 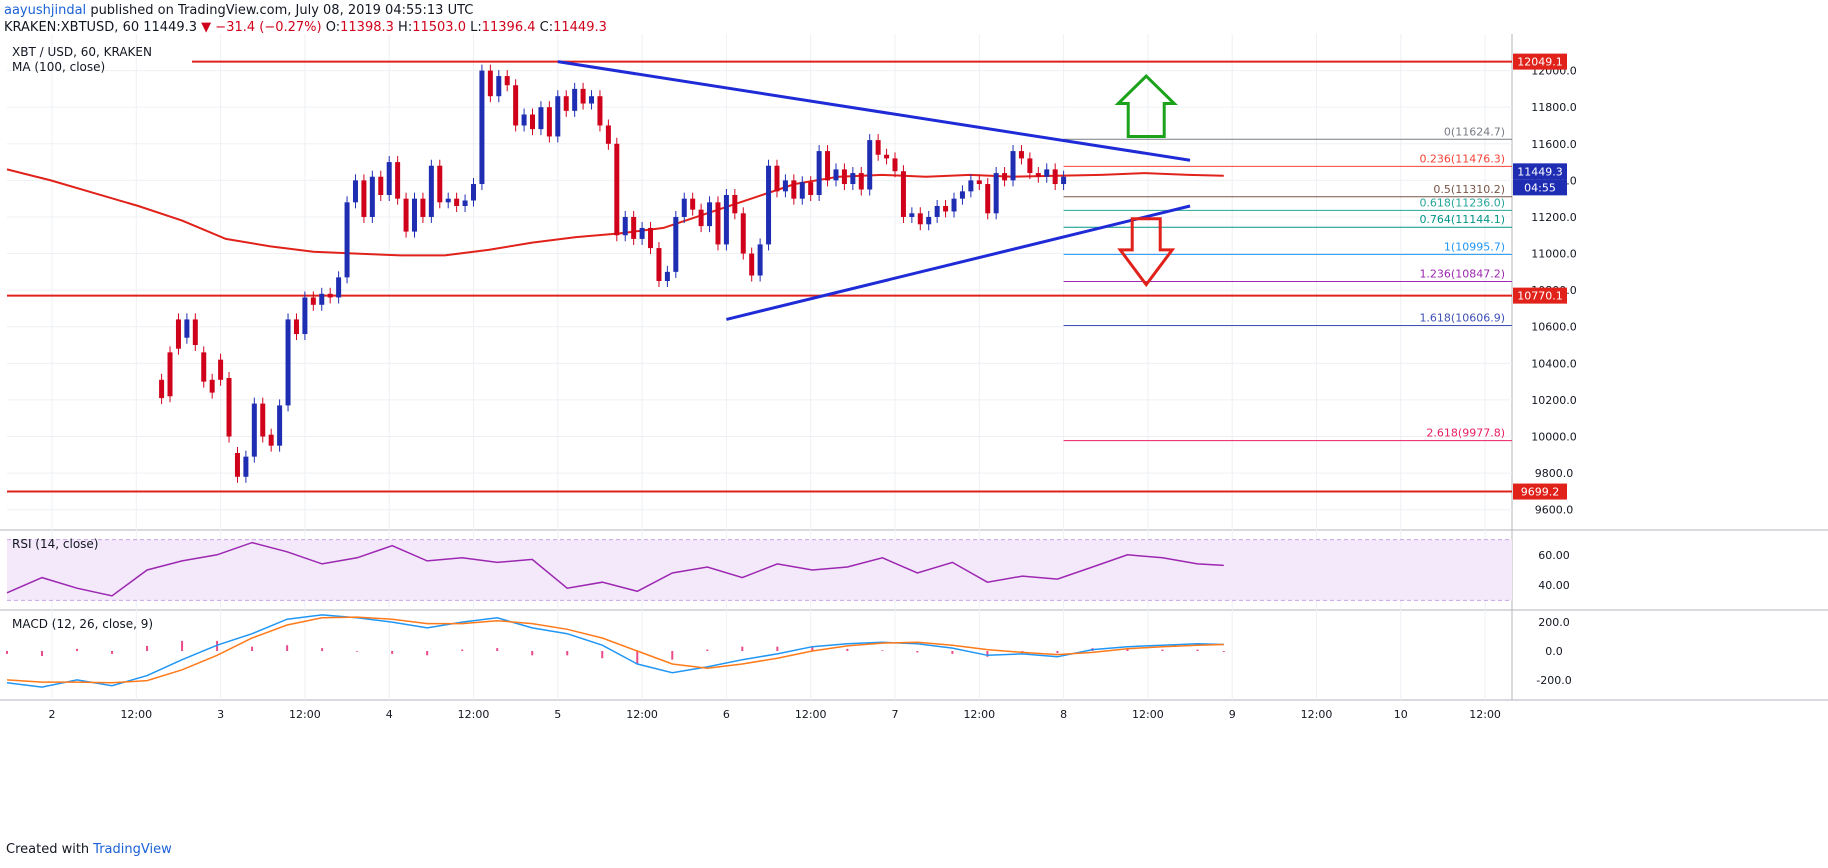 I want to click on macd-line, so click(x=615, y=651).